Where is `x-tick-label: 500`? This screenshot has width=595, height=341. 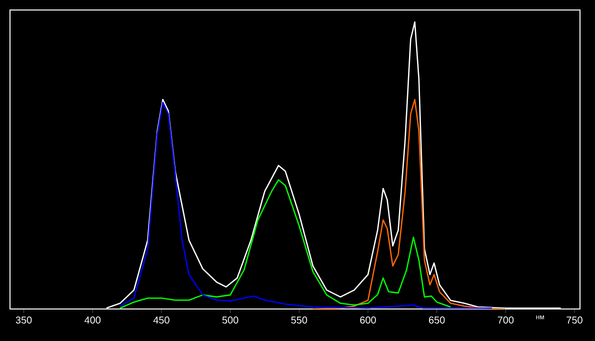 x-tick-label: 500 is located at coordinates (230, 320).